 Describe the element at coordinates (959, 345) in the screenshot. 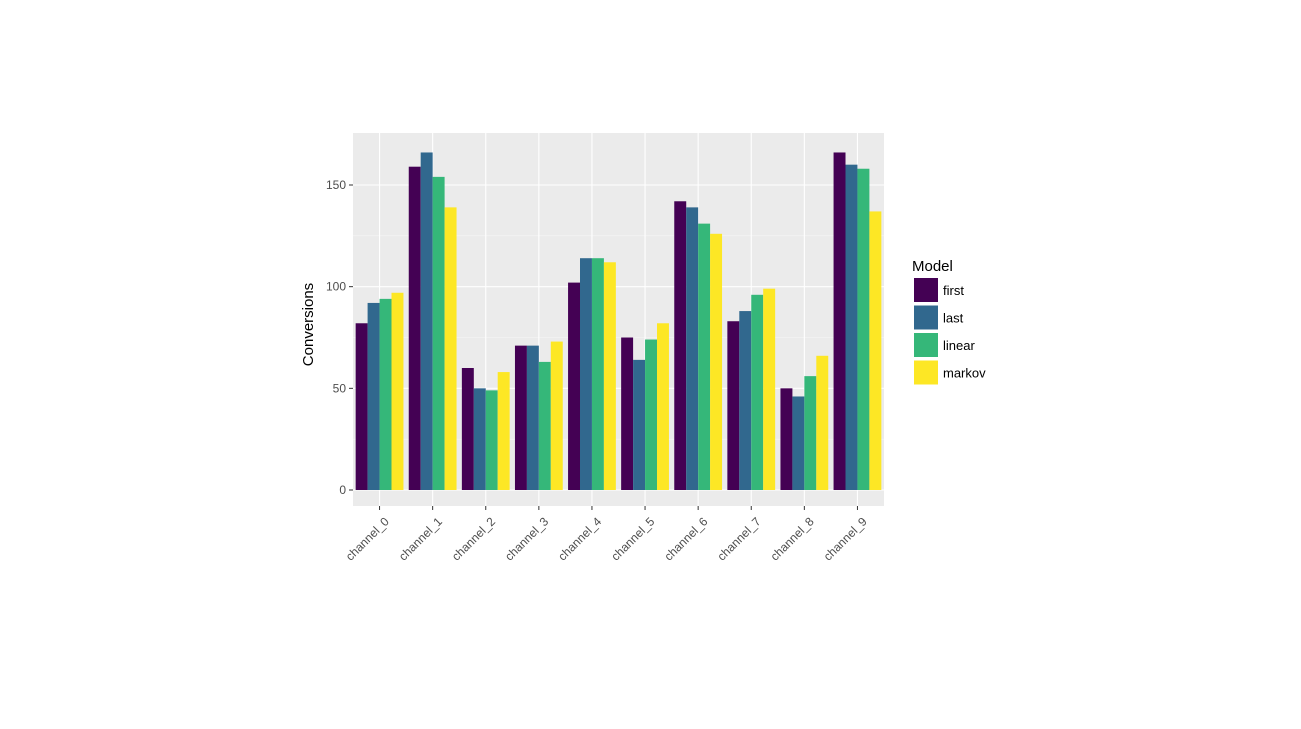

I see `legend-label-linear: linear` at that location.